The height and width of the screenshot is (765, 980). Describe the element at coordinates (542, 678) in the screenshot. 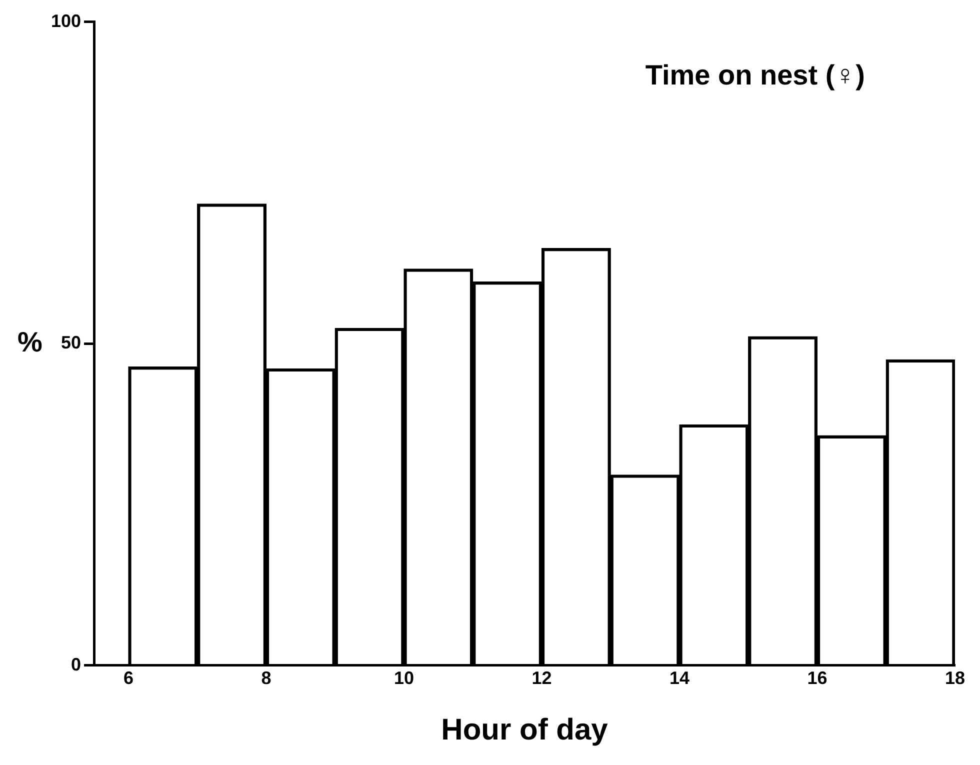

I see `x-tick-label: 12` at that location.